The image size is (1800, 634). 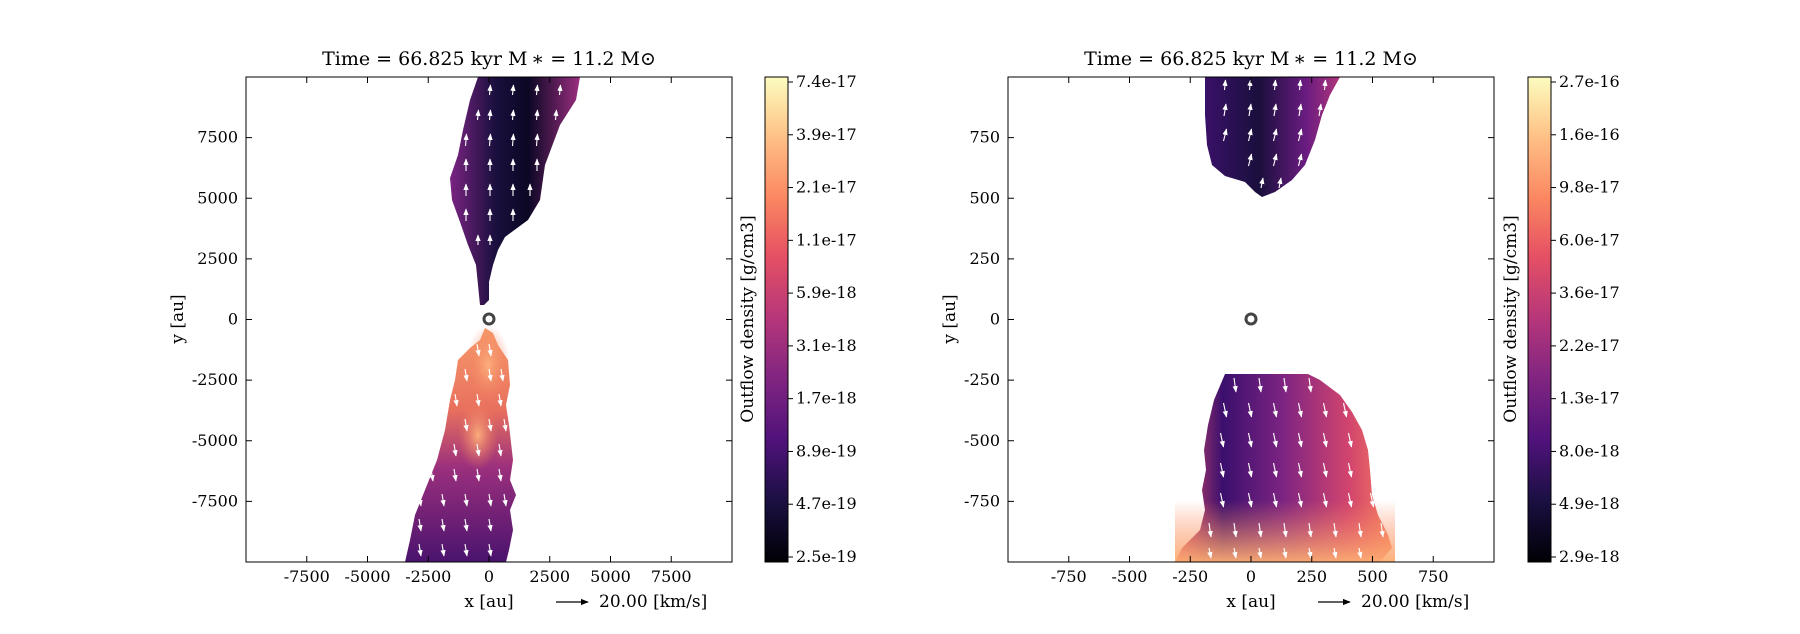 I want to click on xtick-label-right: 0, so click(x=1251, y=576).